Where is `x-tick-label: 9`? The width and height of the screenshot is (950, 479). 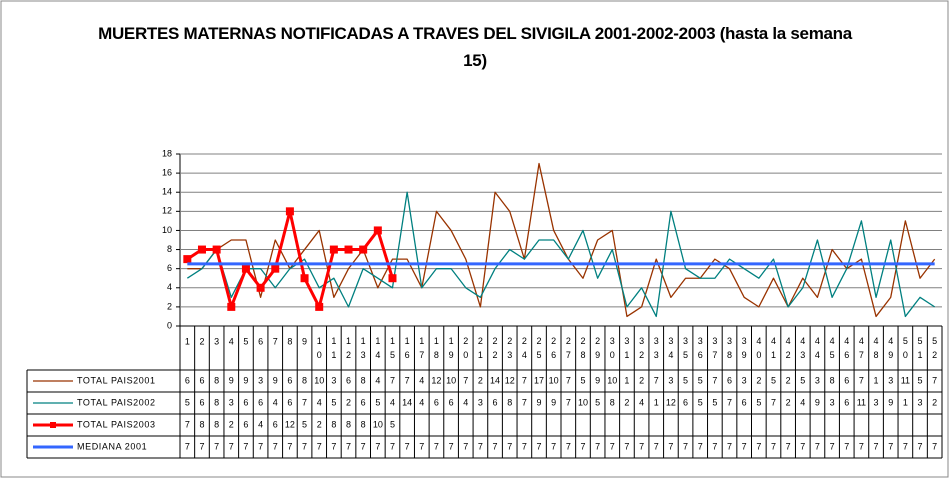 x-tick-label: 9 is located at coordinates (304, 341).